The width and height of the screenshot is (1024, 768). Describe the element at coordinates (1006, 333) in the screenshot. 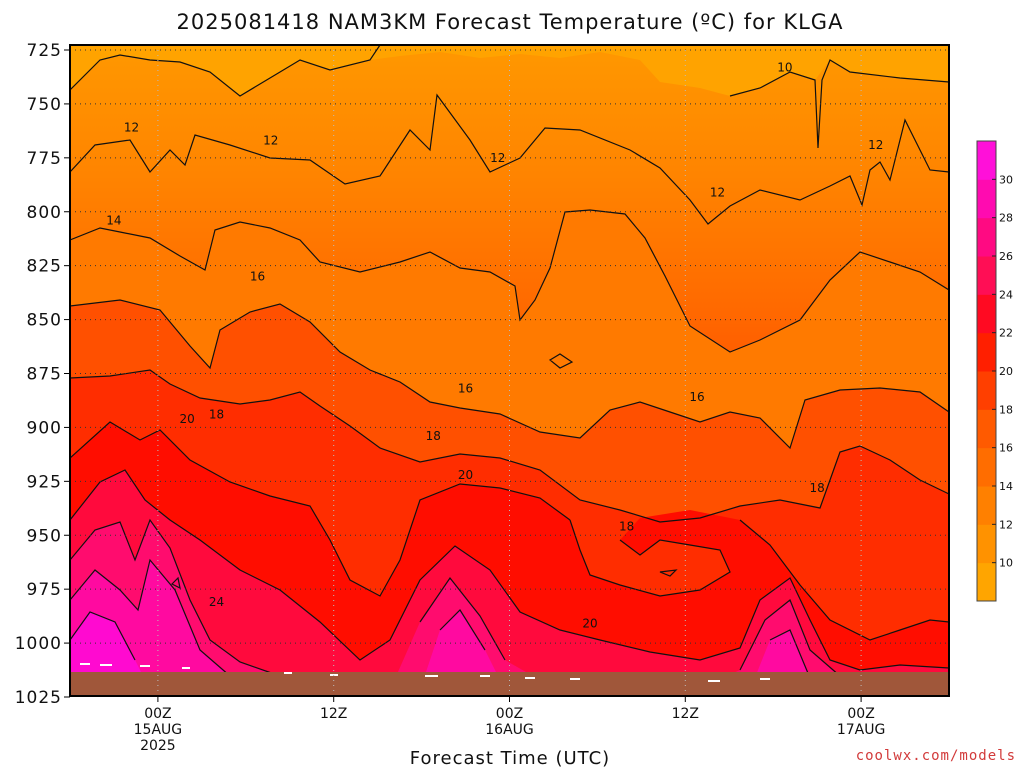

I see `colorbar-label: 22` at that location.